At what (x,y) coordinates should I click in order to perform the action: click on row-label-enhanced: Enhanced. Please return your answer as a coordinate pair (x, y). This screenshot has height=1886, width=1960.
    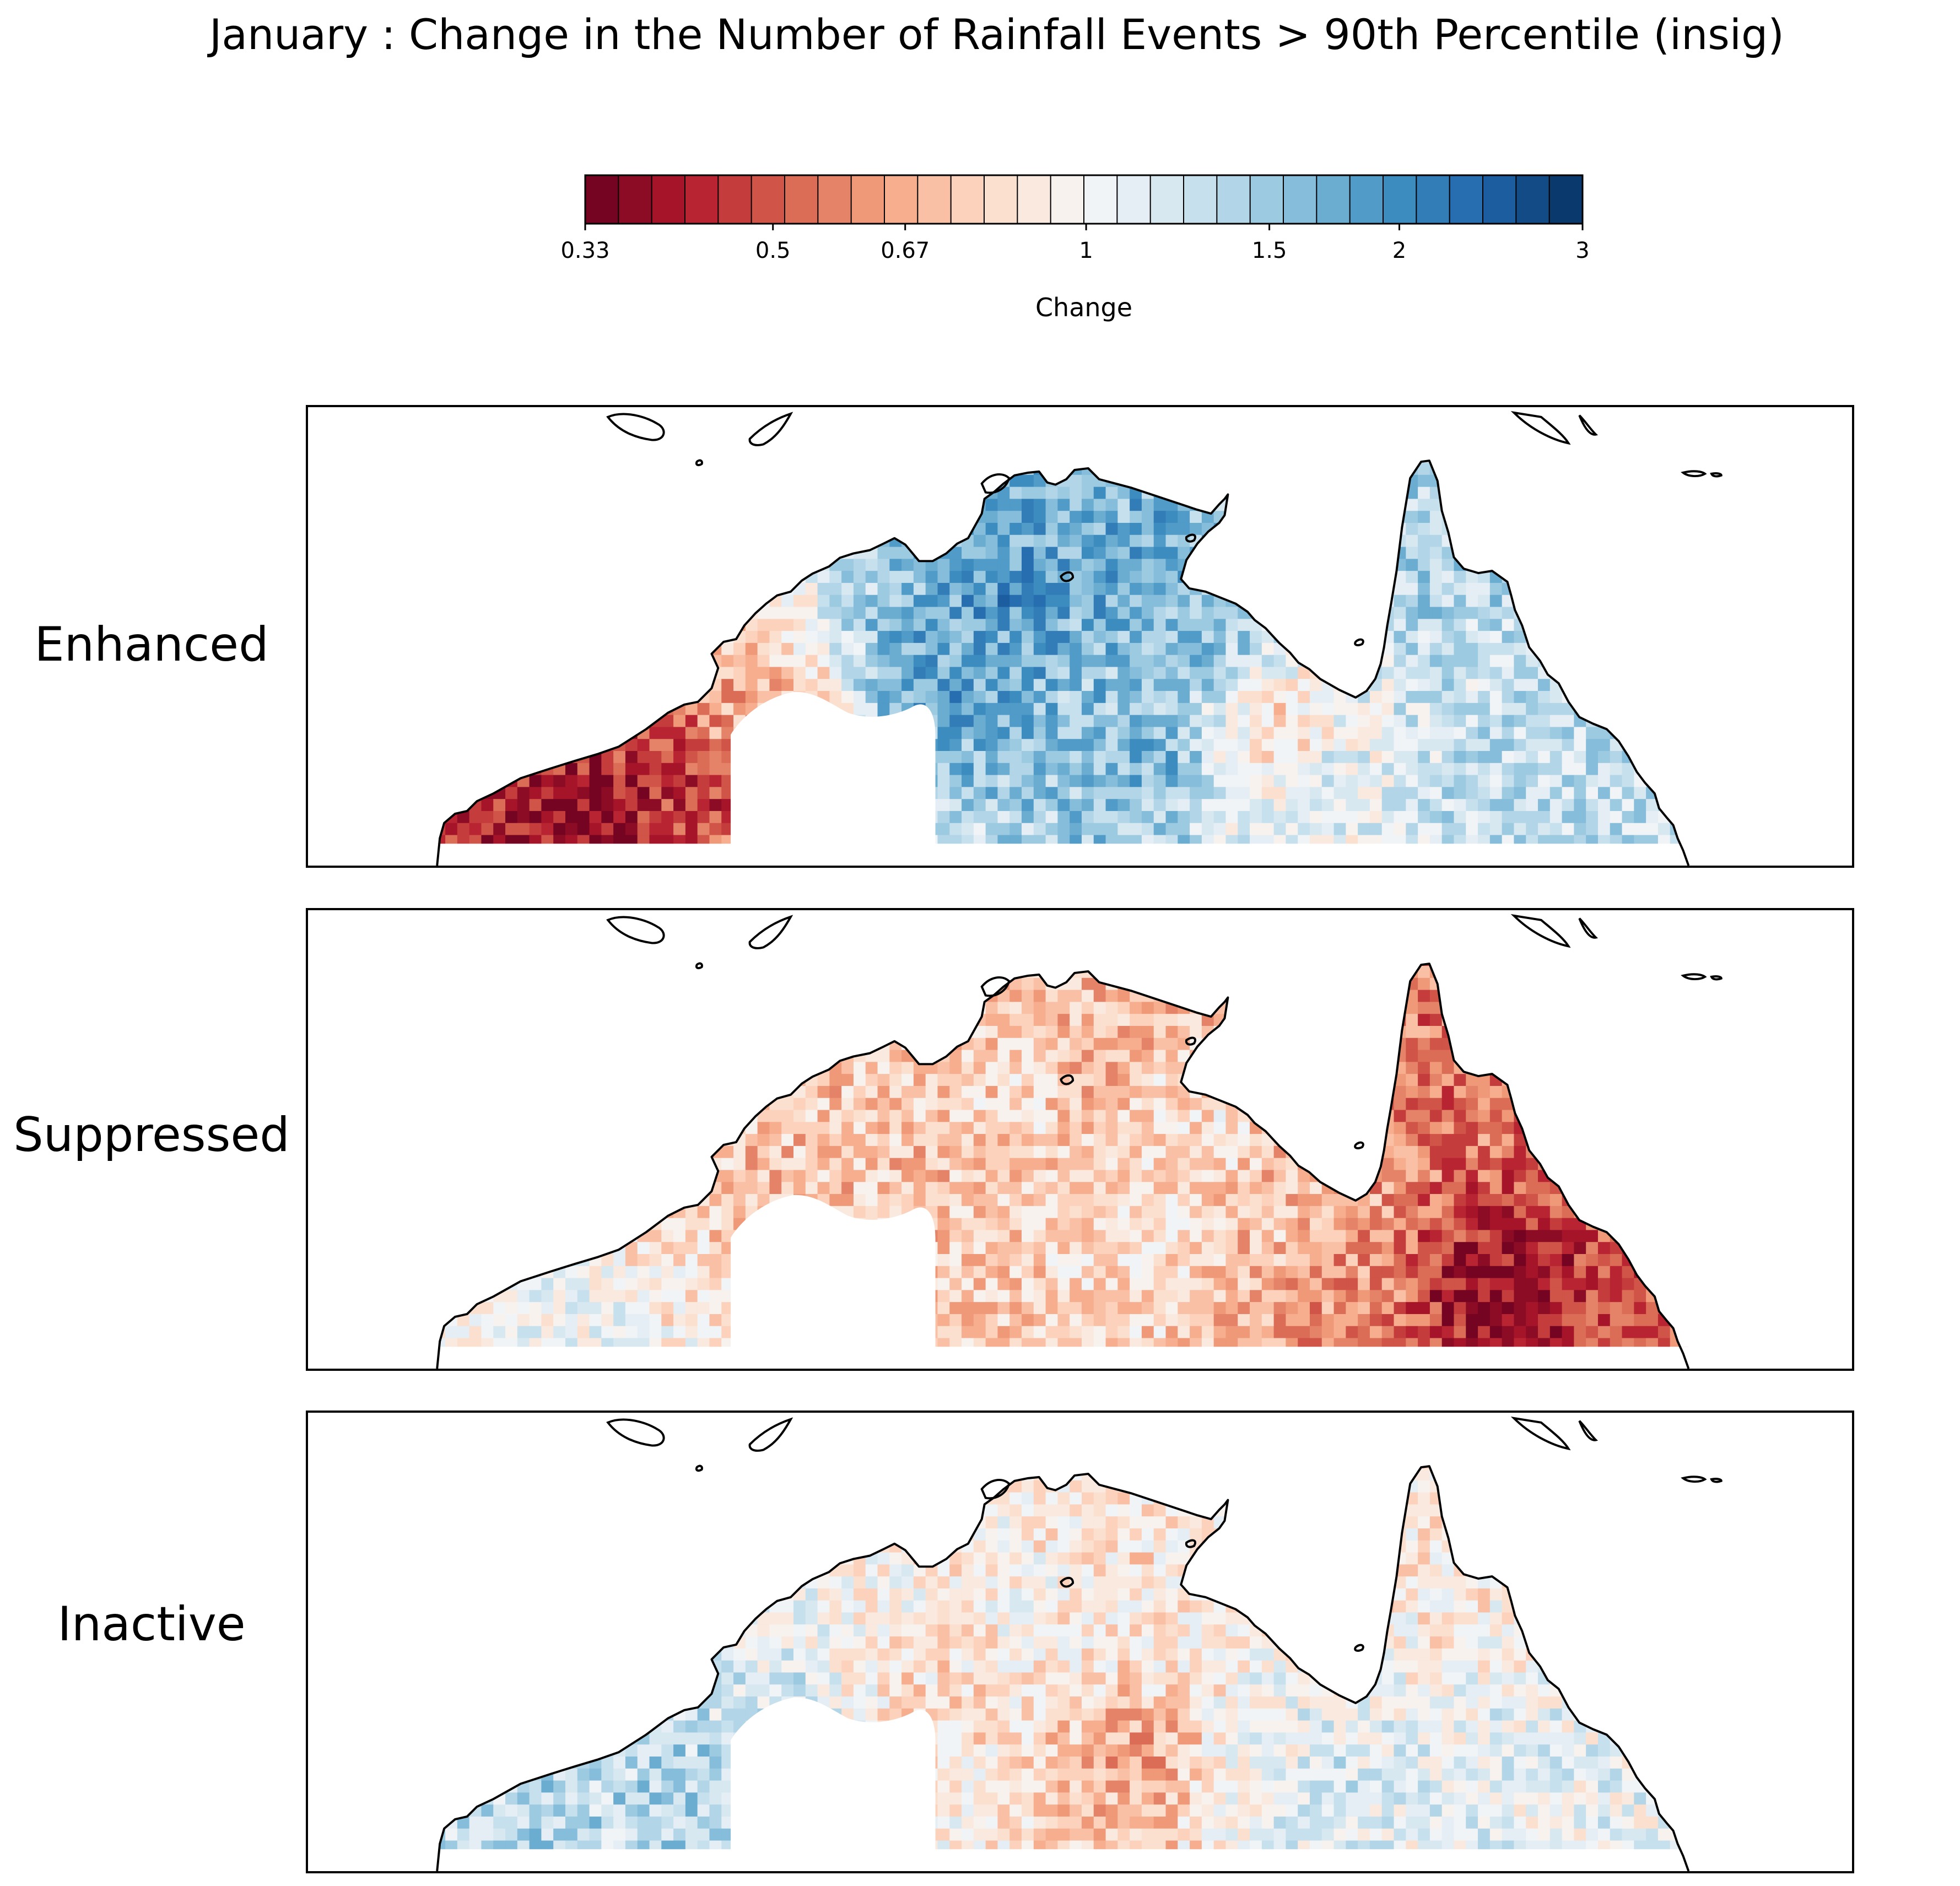
    Looking at the image, I should click on (152, 644).